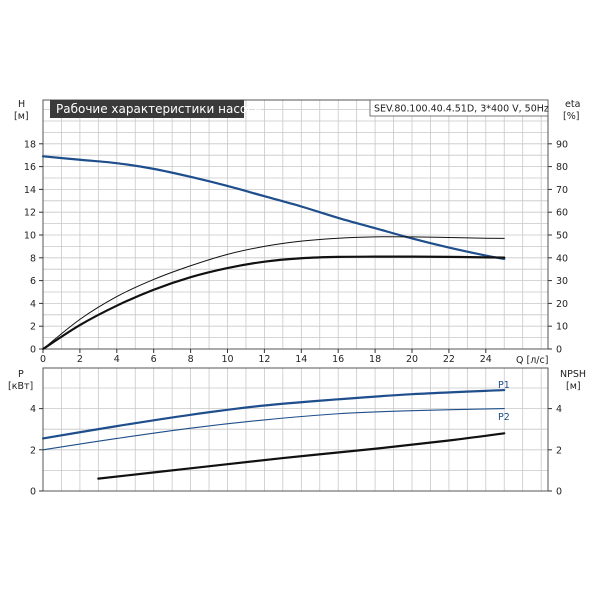 This screenshot has width=600, height=600. I want to click on x-tick-label: 24, so click(486, 359).